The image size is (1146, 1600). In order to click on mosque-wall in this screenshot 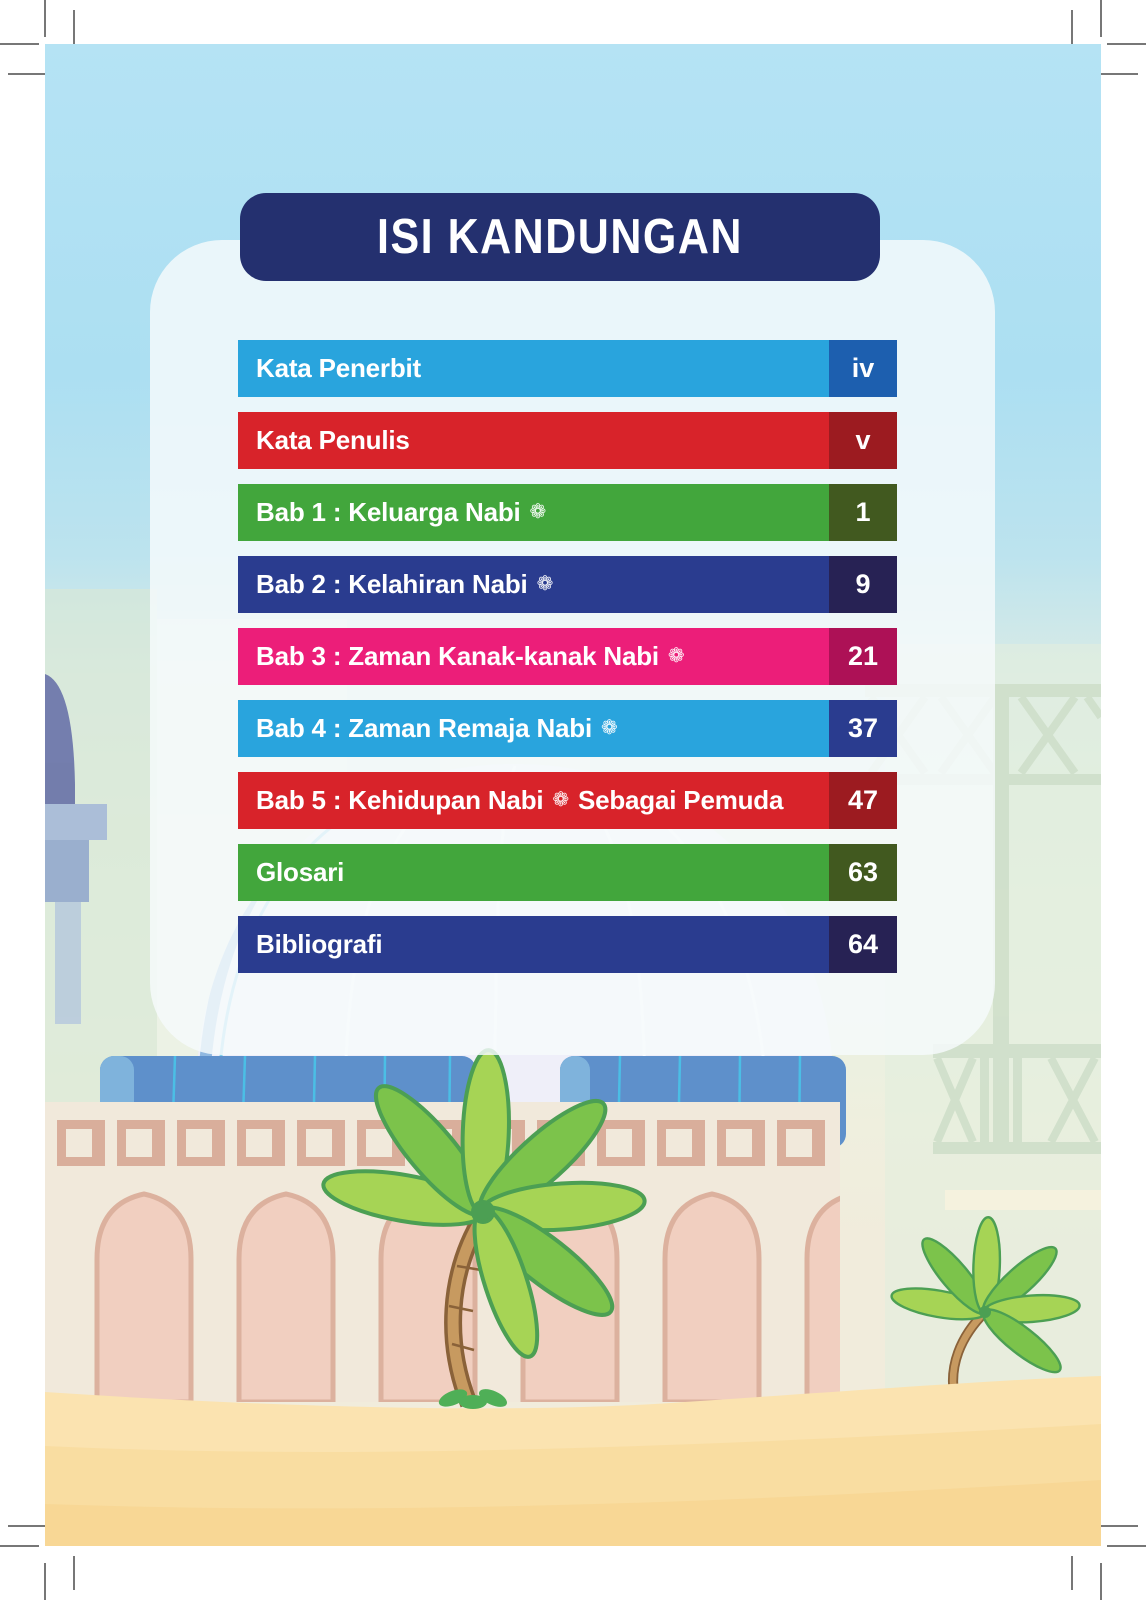, I will do `click(442, 1252)`.